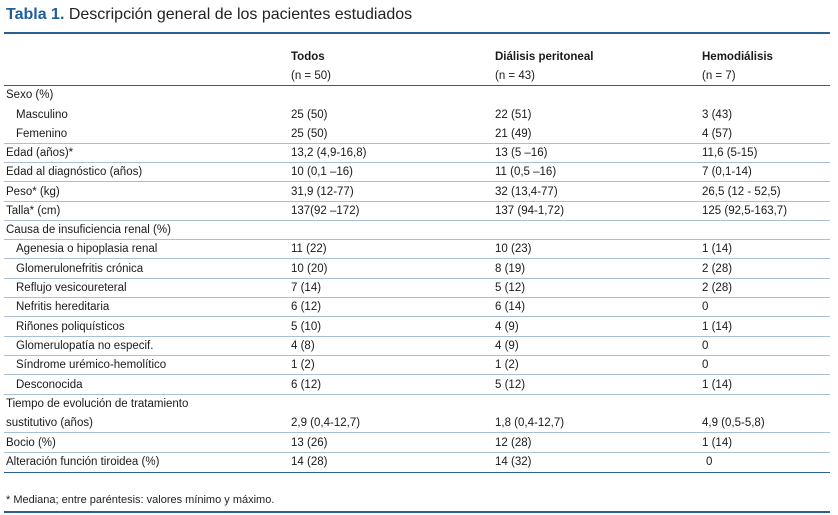 The width and height of the screenshot is (838, 515). What do you see at coordinates (737, 57) in the screenshot?
I see `col-header-hemodialisis: Hemodiálisis` at bounding box center [737, 57].